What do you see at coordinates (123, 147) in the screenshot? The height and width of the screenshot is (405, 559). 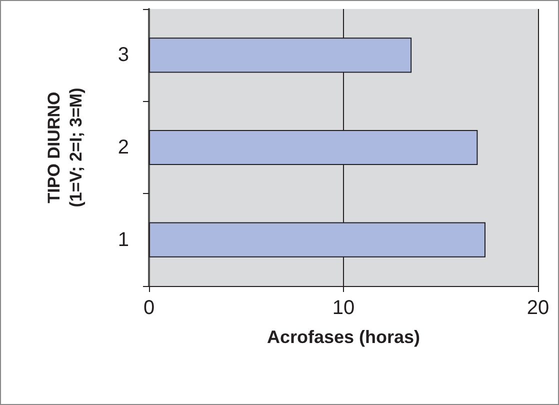 I see `y-tick-label: 2` at bounding box center [123, 147].